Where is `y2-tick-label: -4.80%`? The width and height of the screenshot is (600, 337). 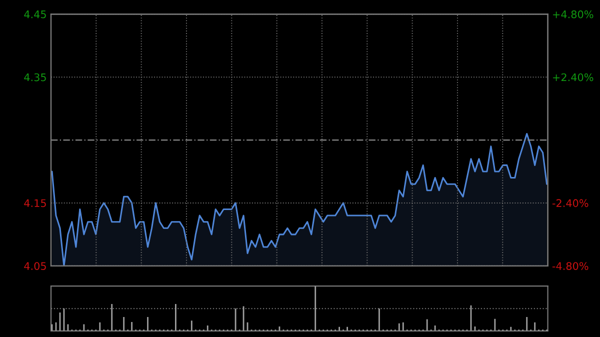 y2-tick-label: -4.80% is located at coordinates (570, 266).